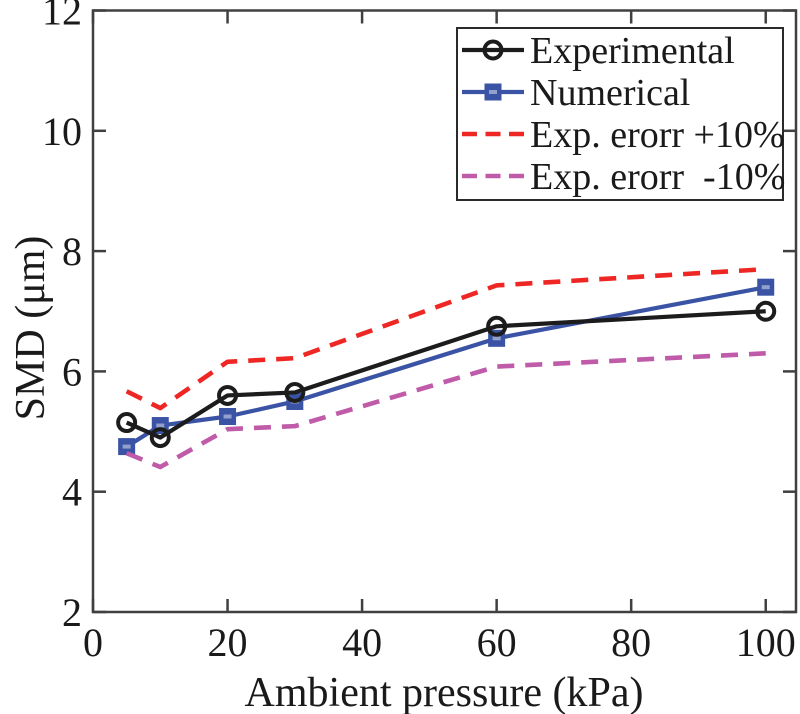  What do you see at coordinates (631, 642) in the screenshot?
I see `x-tick-label: 80` at bounding box center [631, 642].